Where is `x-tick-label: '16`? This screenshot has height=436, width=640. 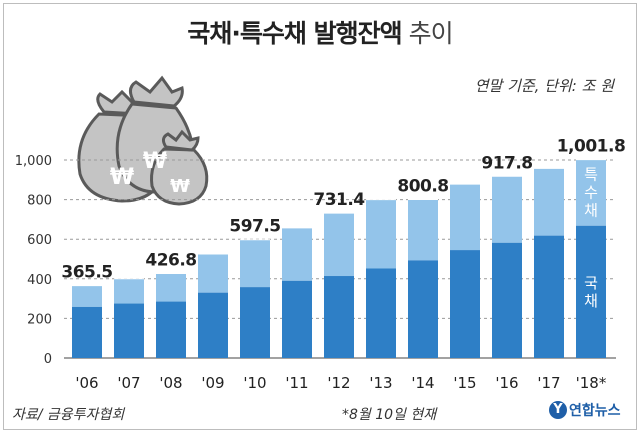
x-tick-label: '16 is located at coordinates (506, 383).